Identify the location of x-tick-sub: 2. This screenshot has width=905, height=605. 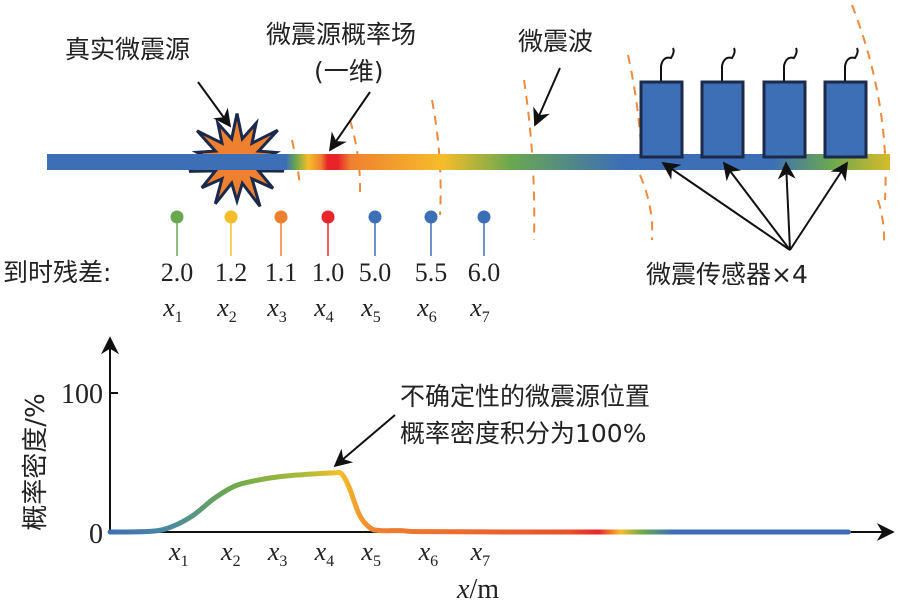
(237, 561).